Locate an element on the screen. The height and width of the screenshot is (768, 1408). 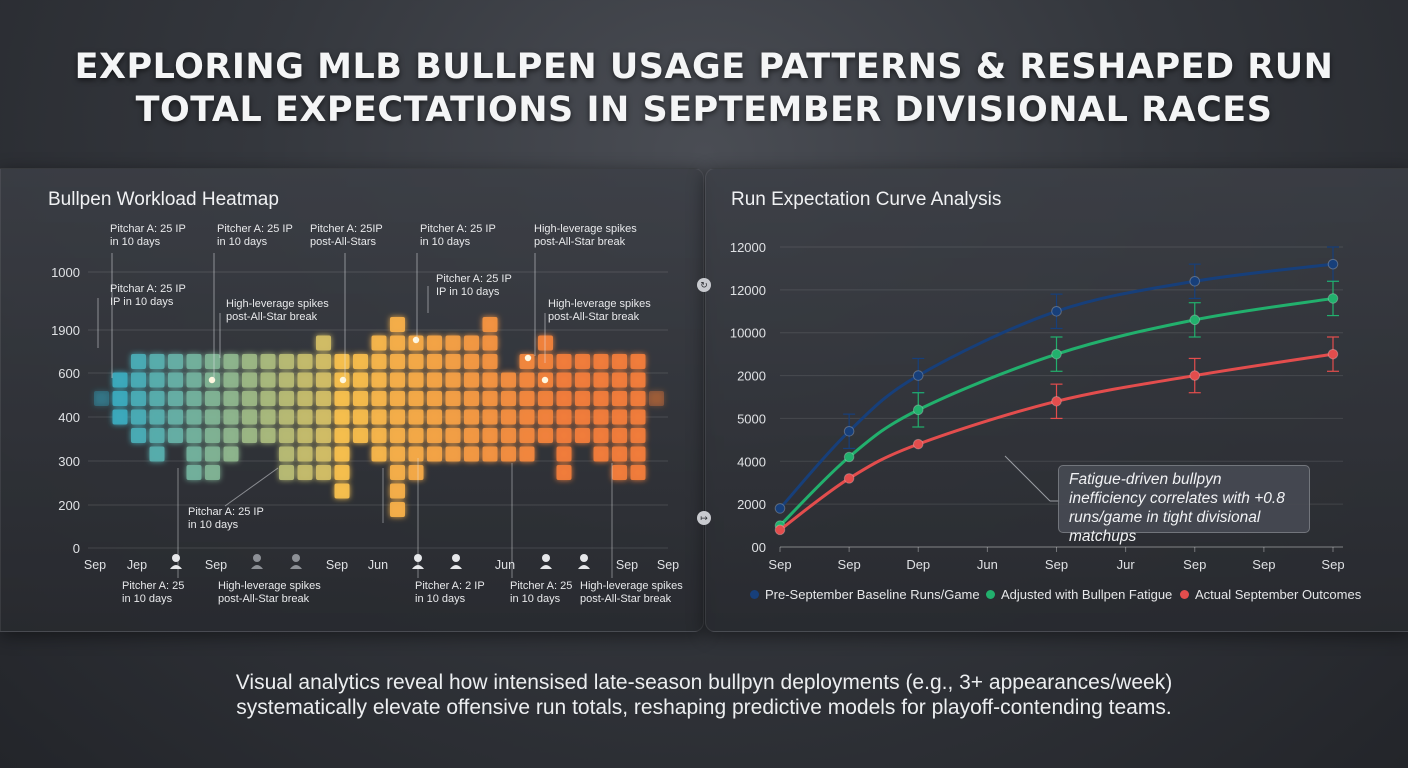
legend-item-baseline: Pre-September Baseline Runs/Game is located at coordinates (865, 594).